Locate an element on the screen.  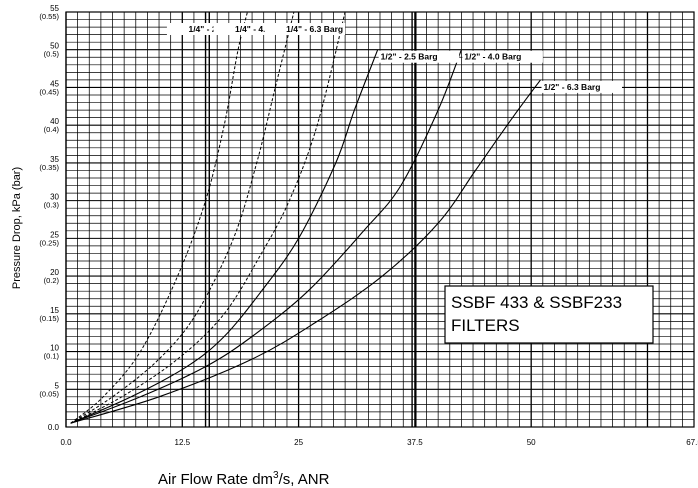
annotation-line-1: SSBF 433 & SSBF233 is located at coordinates (536, 302).